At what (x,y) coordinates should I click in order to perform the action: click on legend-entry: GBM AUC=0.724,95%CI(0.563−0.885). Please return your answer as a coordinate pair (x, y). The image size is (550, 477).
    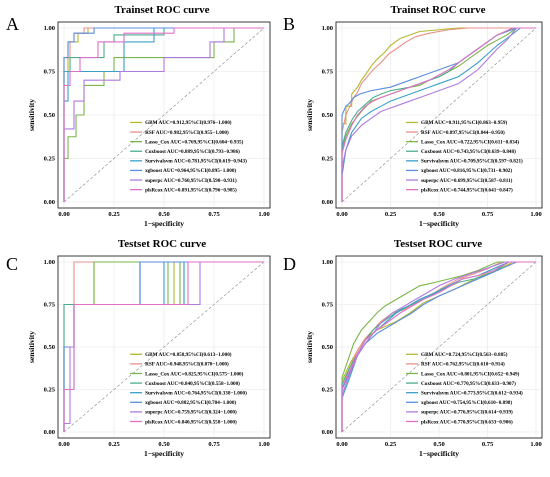
    Looking at the image, I should click on (464, 354).